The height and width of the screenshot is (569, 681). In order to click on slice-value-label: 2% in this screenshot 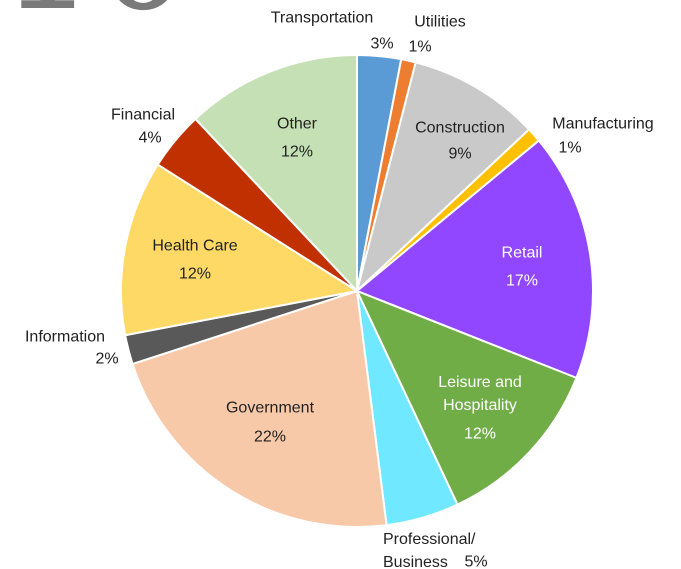, I will do `click(107, 359)`.